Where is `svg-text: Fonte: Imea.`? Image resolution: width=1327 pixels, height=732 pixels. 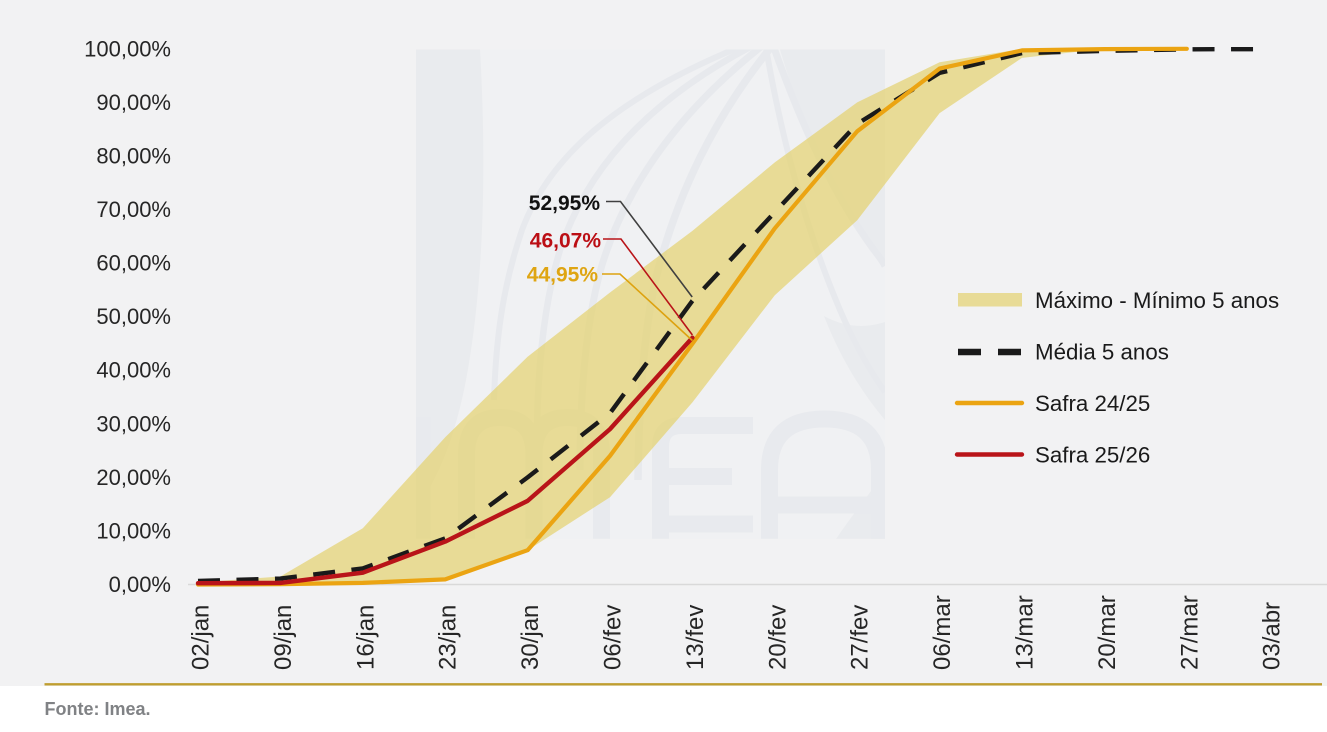
svg-text: Fonte: Imea. is located at coordinates (98, 709).